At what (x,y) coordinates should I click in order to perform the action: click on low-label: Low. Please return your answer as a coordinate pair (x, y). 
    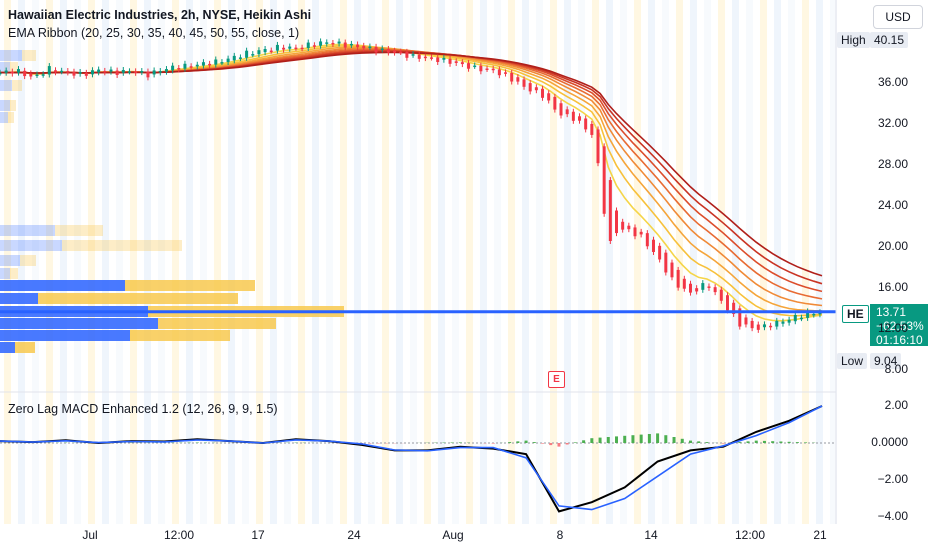
    Looking at the image, I should click on (852, 361).